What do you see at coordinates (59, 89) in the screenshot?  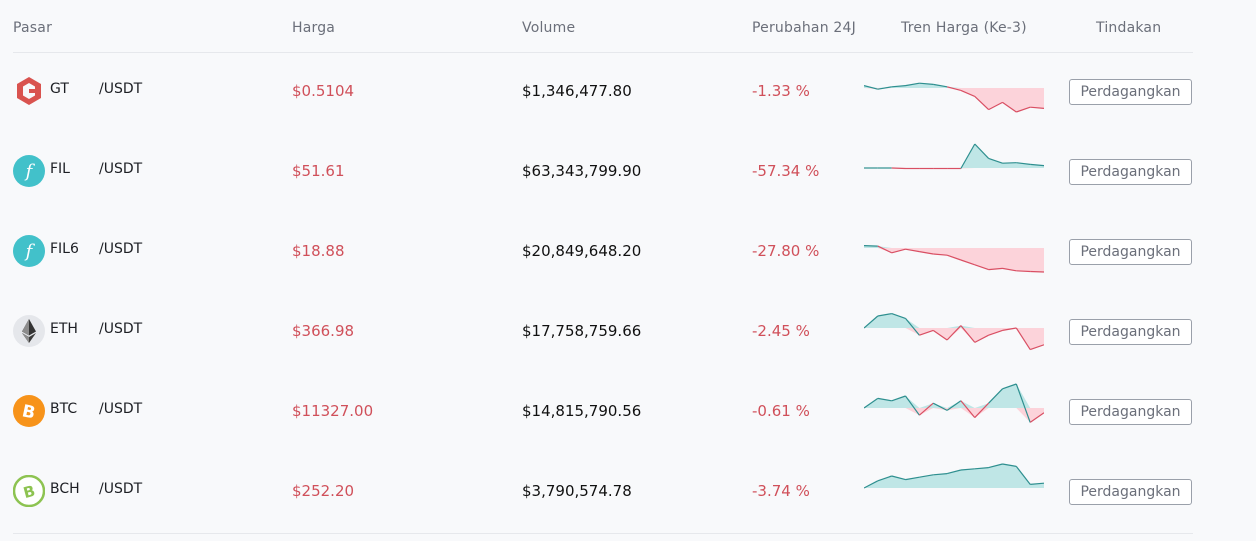 I see `market-symbol: GT` at bounding box center [59, 89].